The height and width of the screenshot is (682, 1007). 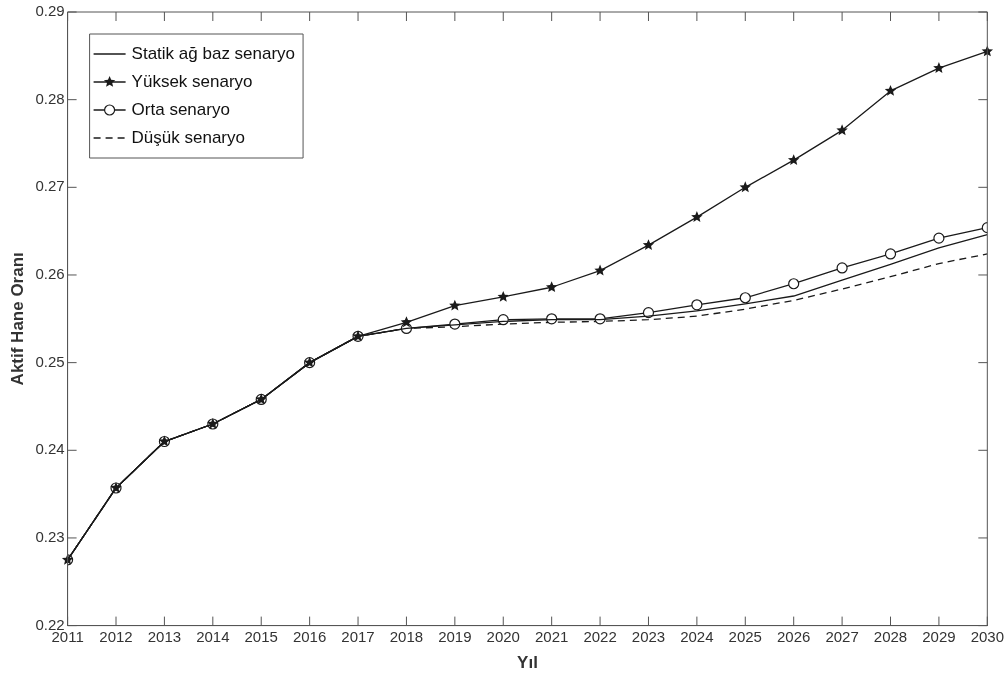 I want to click on legend-label: Düşük senaryo, so click(x=188, y=137).